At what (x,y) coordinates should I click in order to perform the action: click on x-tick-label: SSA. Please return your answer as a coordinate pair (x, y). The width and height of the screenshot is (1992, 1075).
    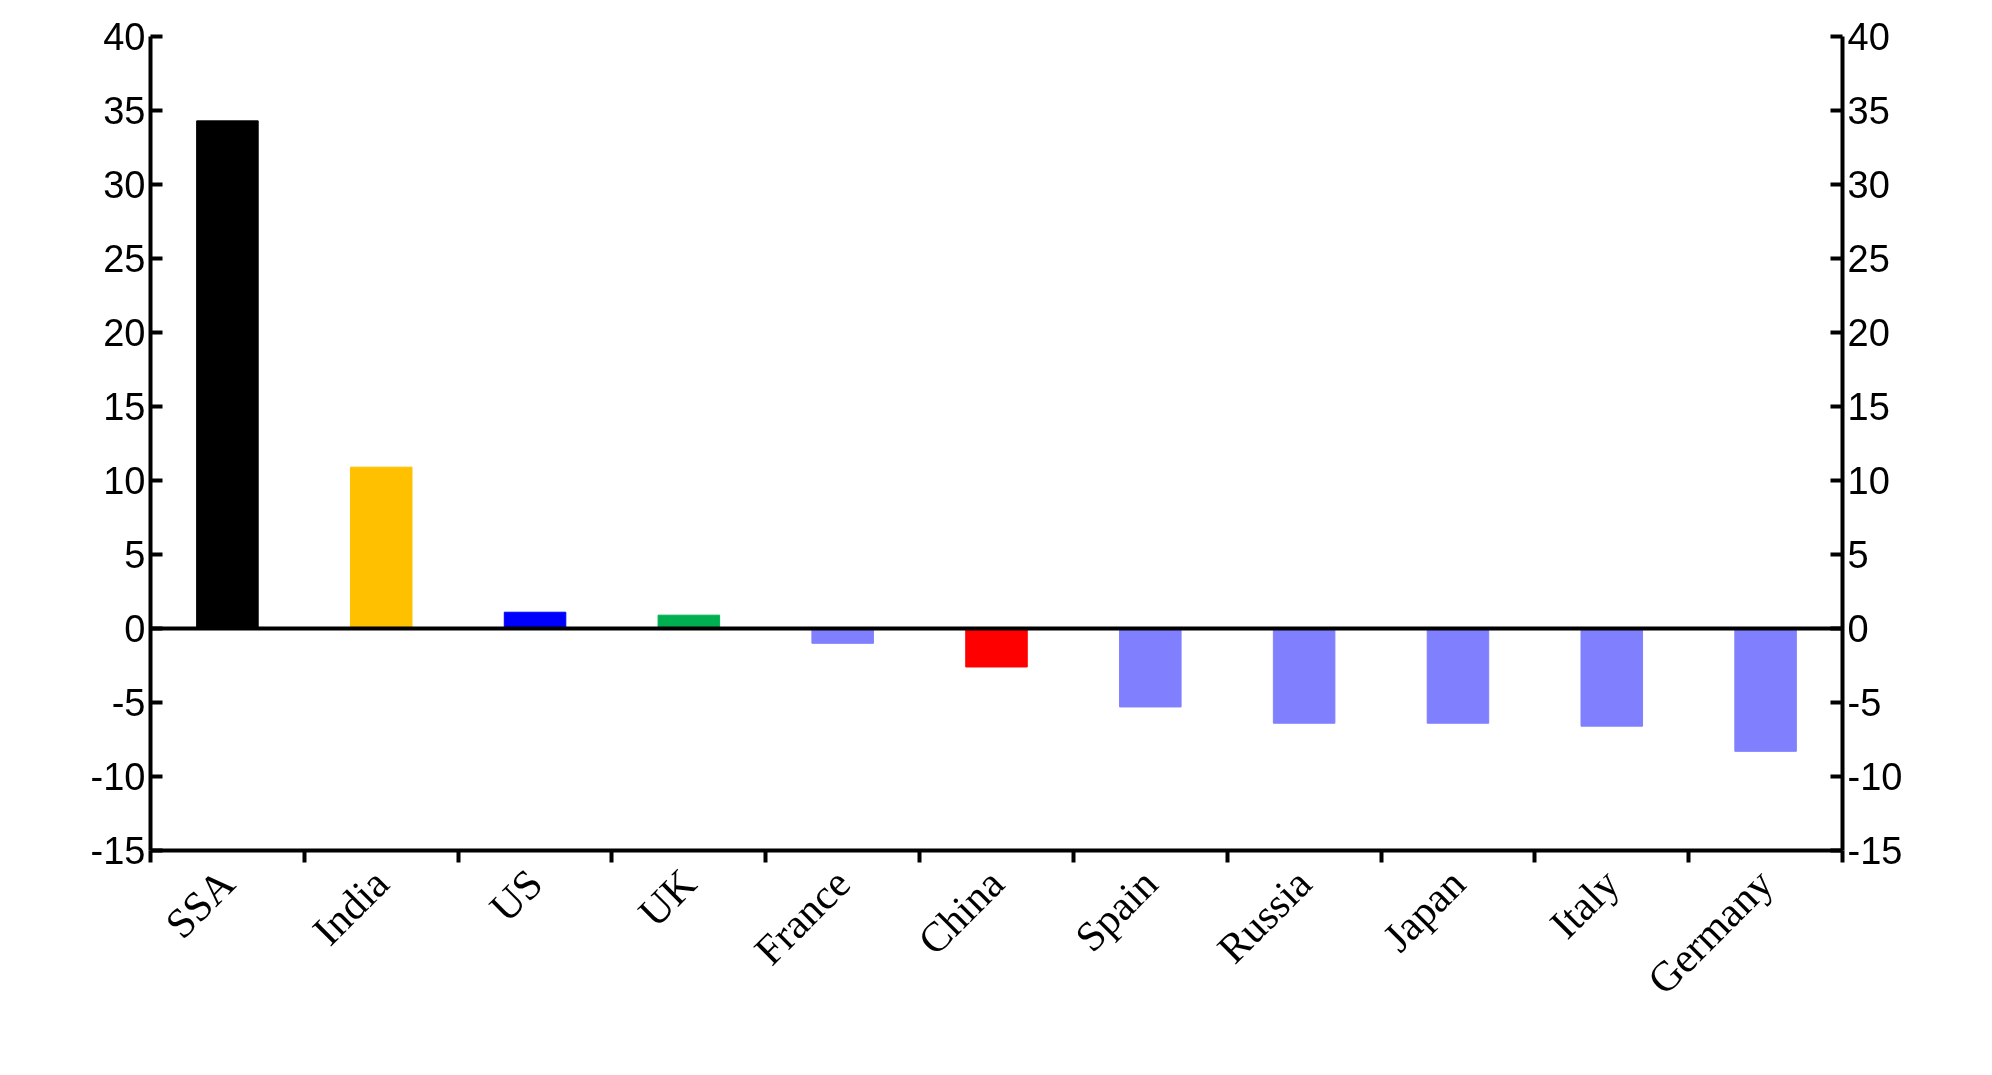
    Looking at the image, I should click on (200, 903).